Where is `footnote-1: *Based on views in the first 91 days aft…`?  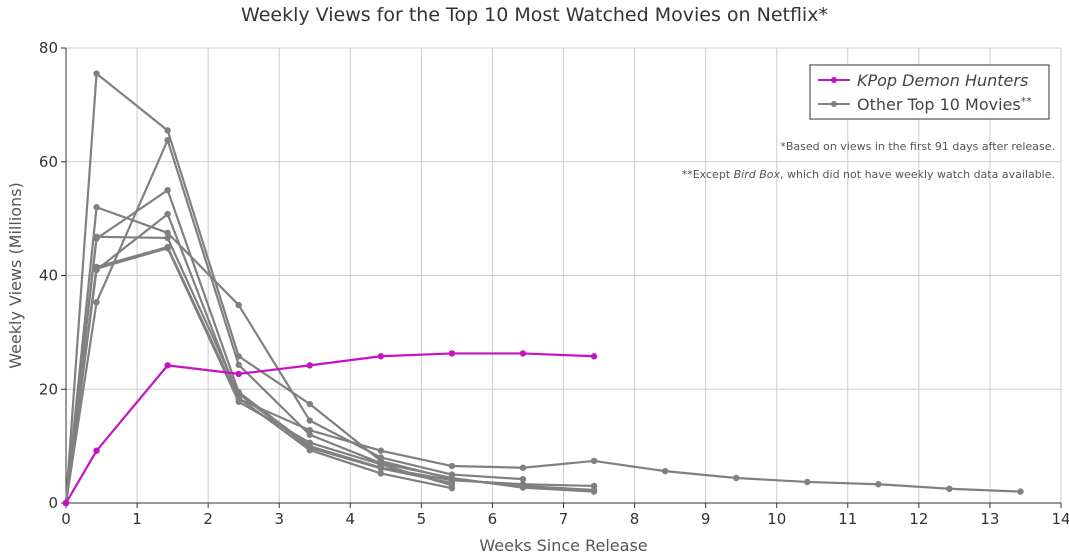
footnote-1: *Based on views in the first 91 days aft… is located at coordinates (917, 146).